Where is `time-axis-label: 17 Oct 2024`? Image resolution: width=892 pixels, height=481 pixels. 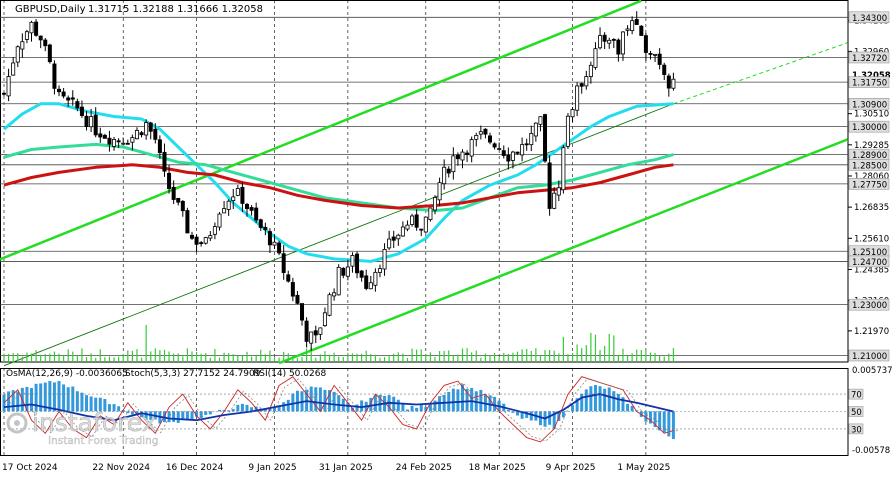 time-axis-label: 17 Oct 2024 is located at coordinates (30, 468).